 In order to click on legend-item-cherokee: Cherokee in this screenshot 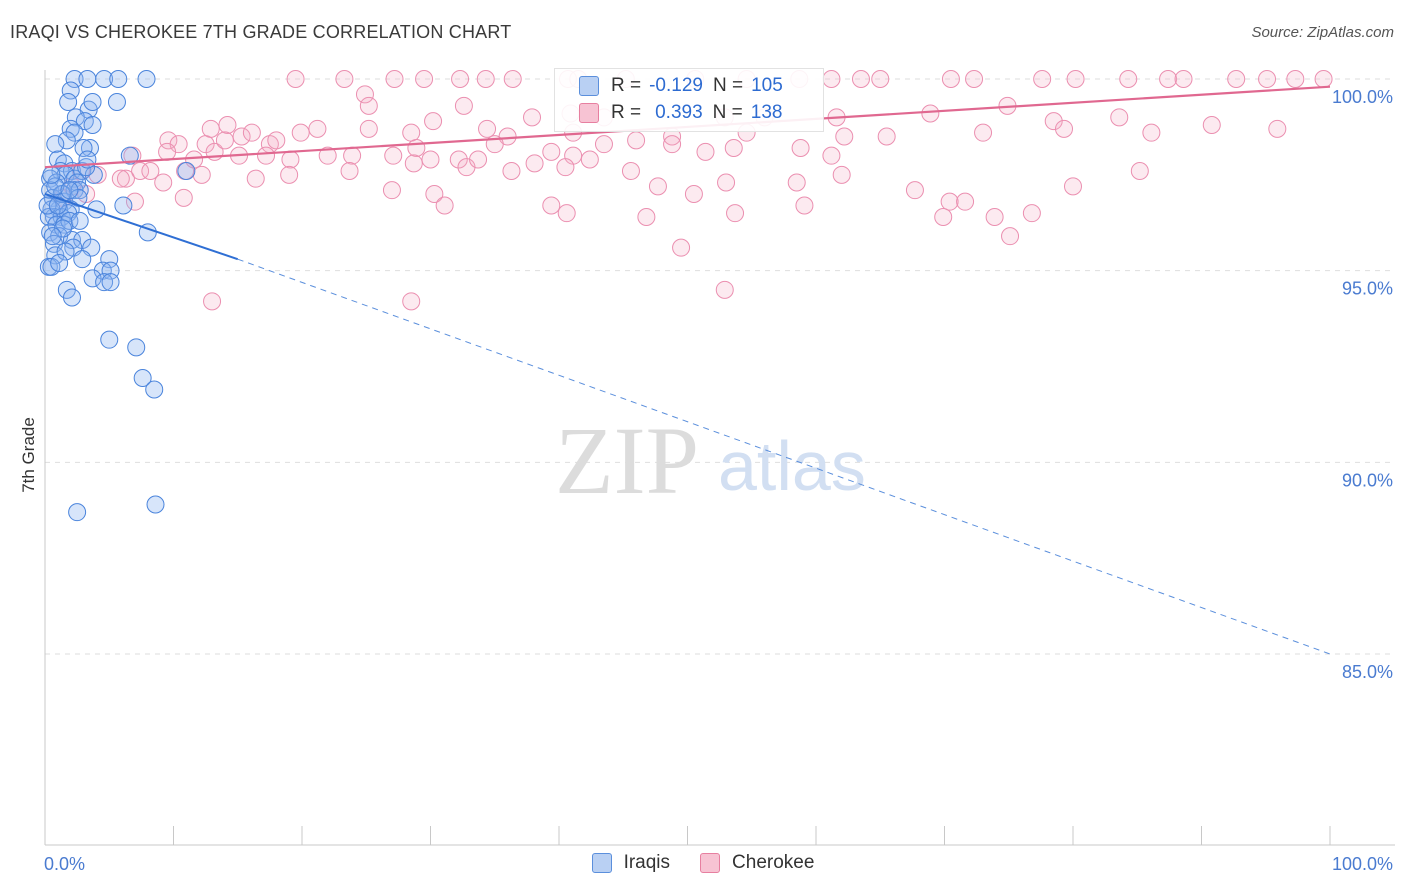, I will do `click(757, 863)`.